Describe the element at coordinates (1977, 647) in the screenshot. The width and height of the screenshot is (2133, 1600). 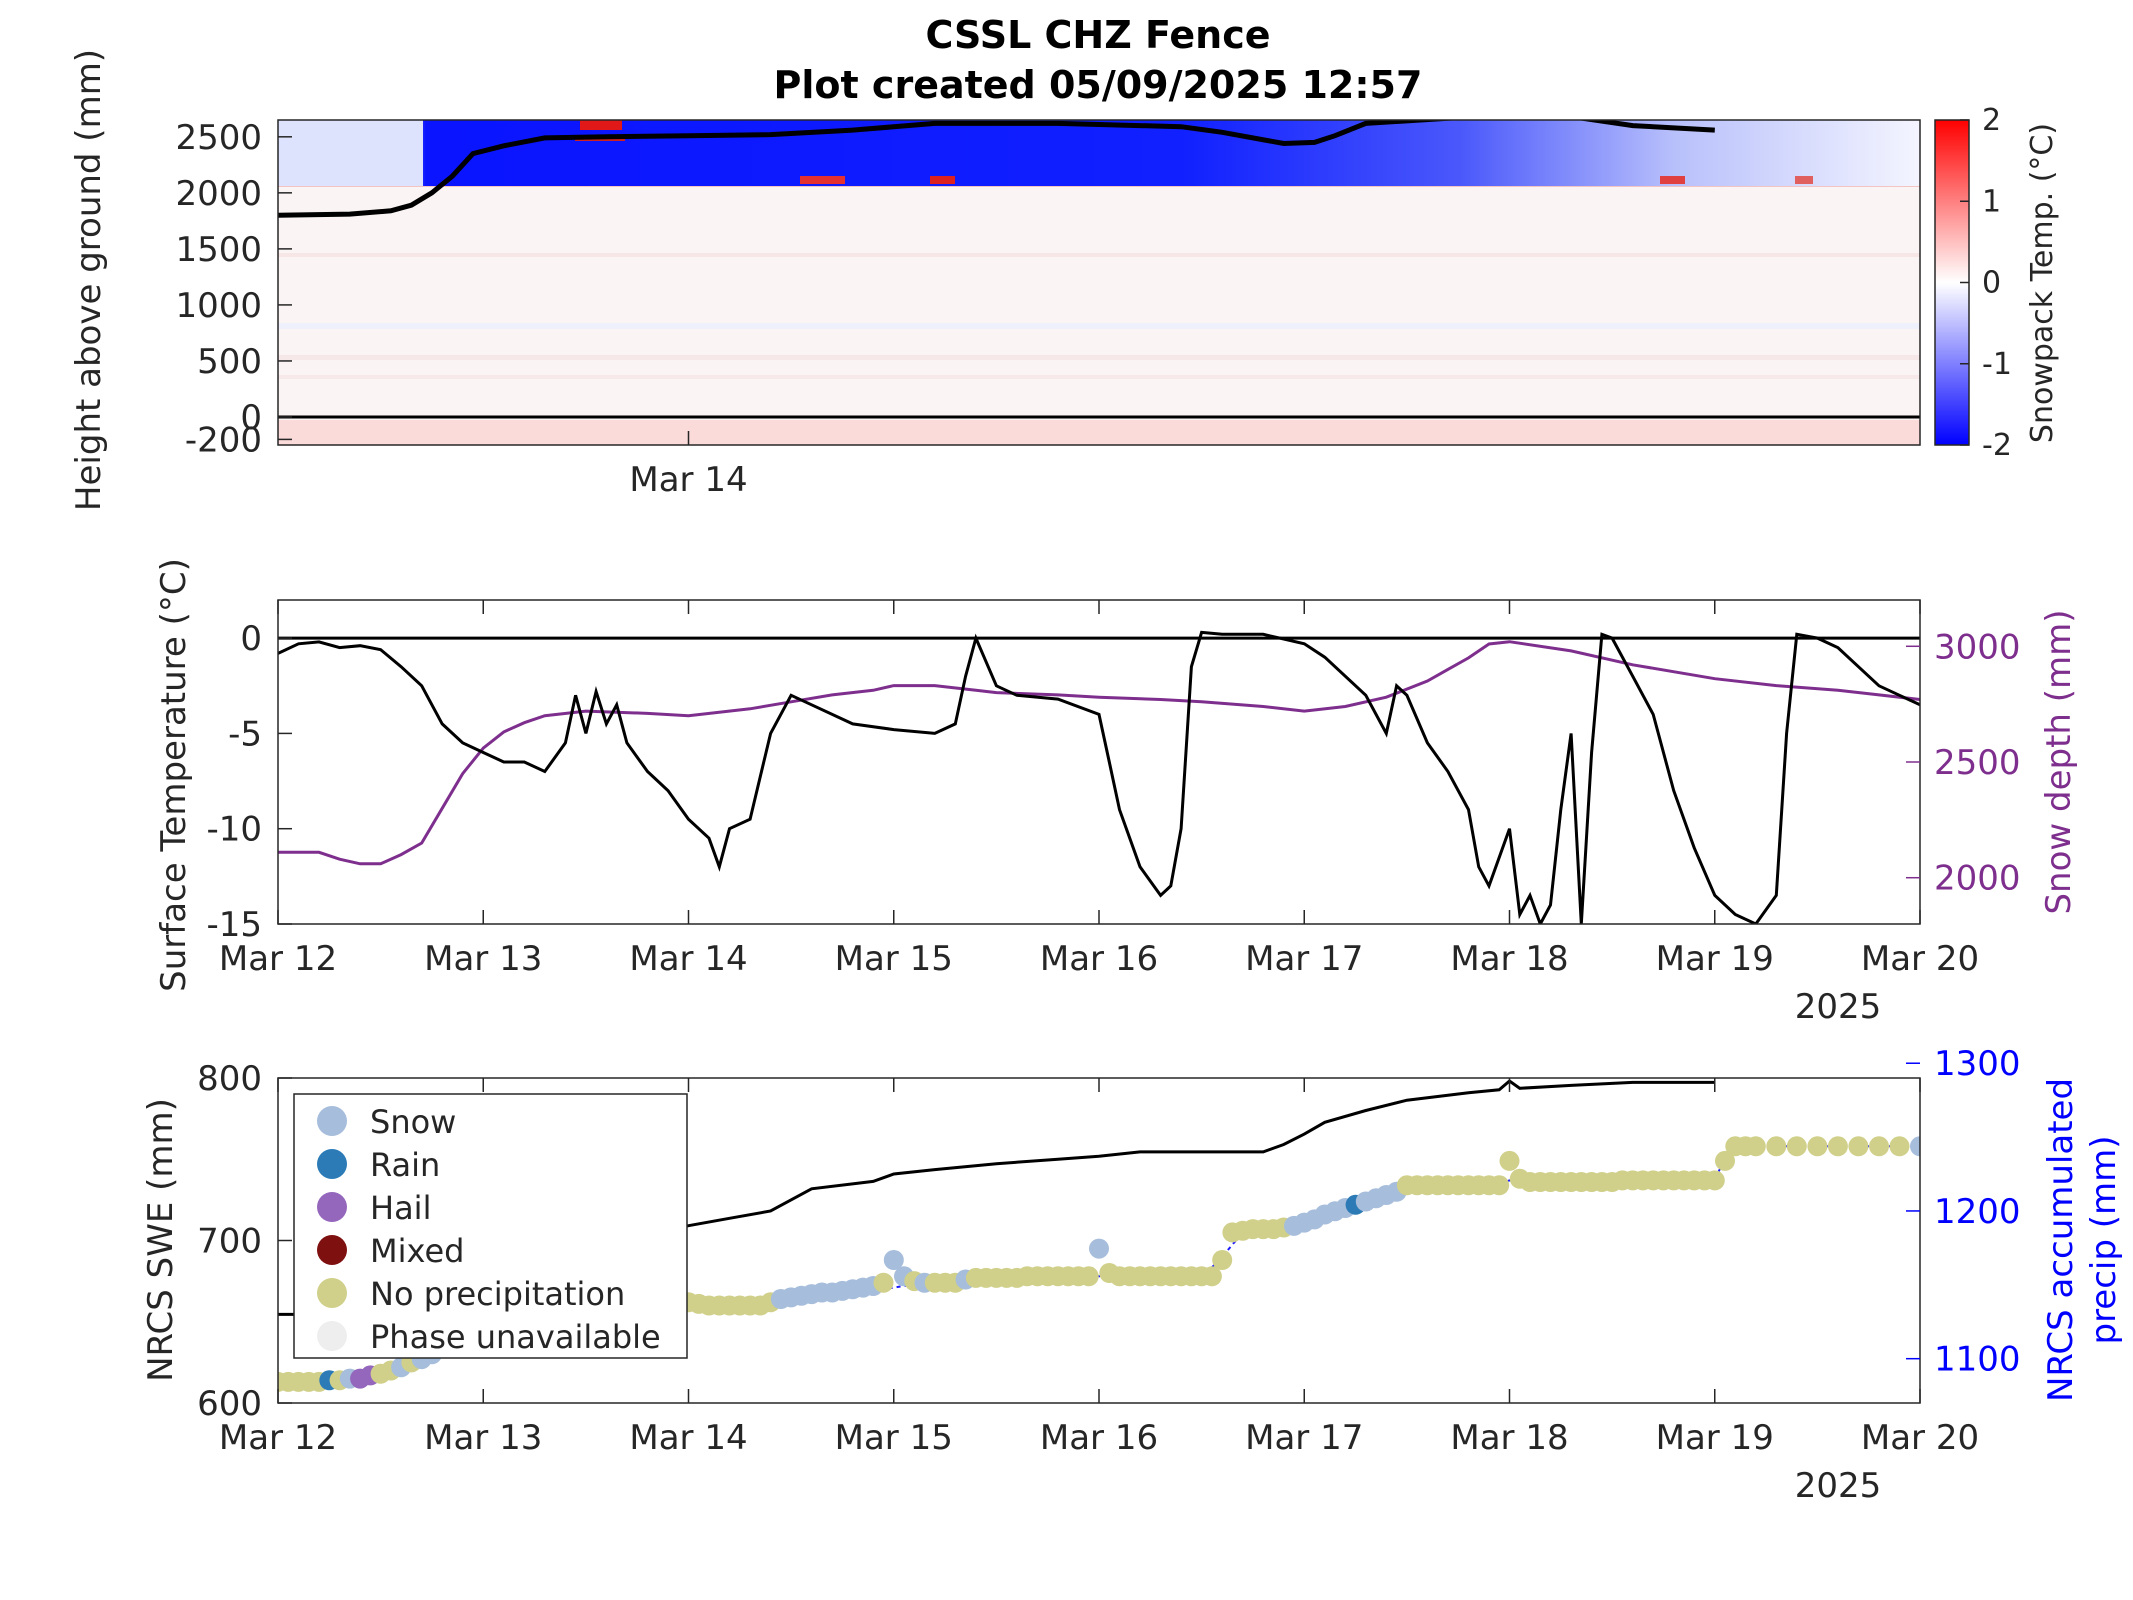
I see `y2-tick-label: 3000` at that location.